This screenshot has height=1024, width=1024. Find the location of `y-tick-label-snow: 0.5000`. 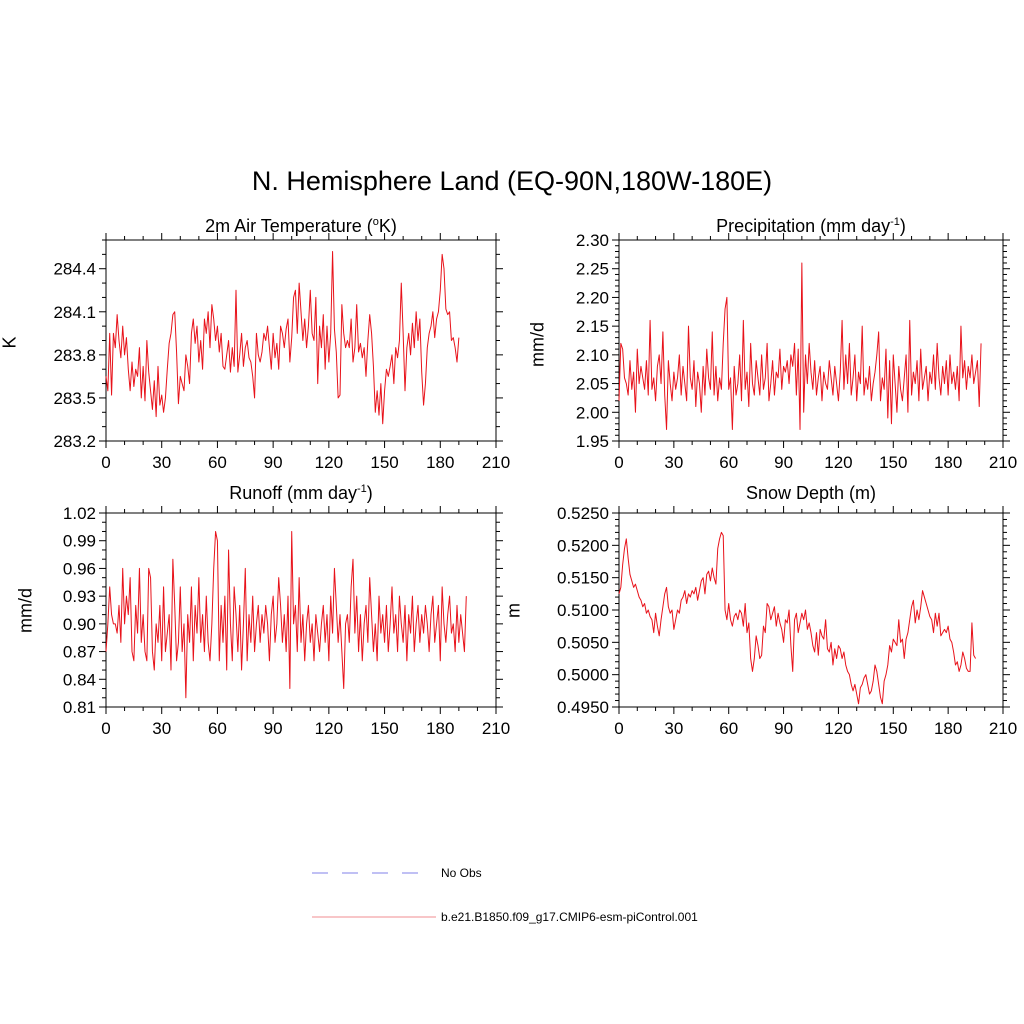

y-tick-label-snow: 0.5000 is located at coordinates (583, 675).